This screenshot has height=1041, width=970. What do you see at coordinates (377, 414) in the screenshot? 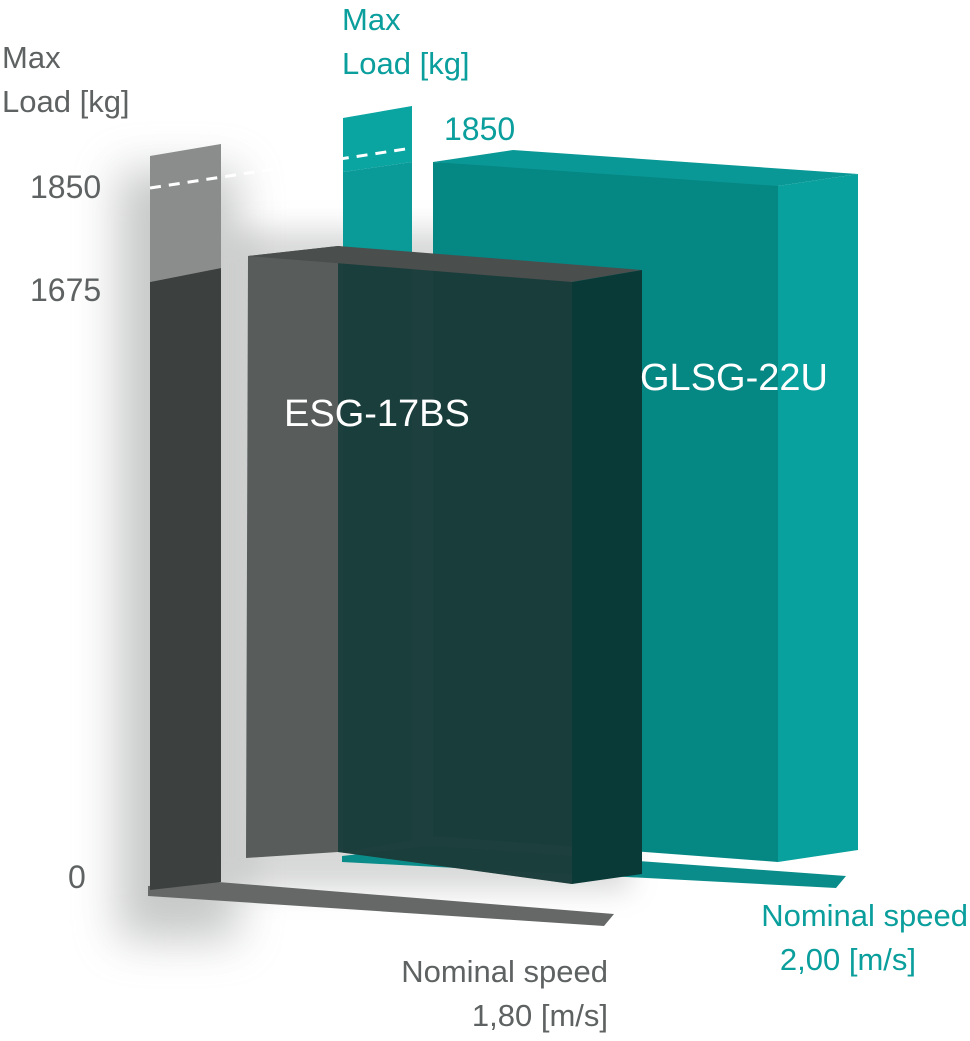
I see `series-label-esg-17bs: ESG-17BS` at bounding box center [377, 414].